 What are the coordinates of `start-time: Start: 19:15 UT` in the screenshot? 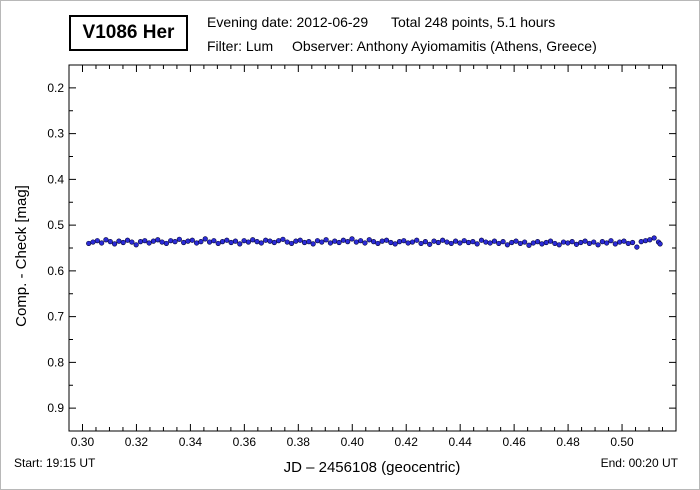 It's located at (55, 463).